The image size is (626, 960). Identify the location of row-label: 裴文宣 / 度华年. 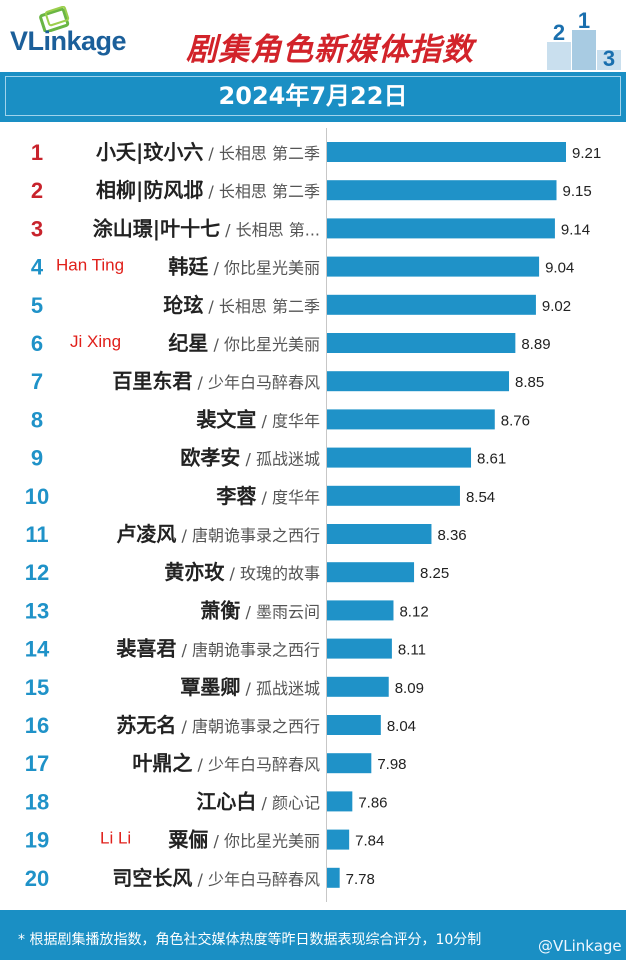
(257, 419).